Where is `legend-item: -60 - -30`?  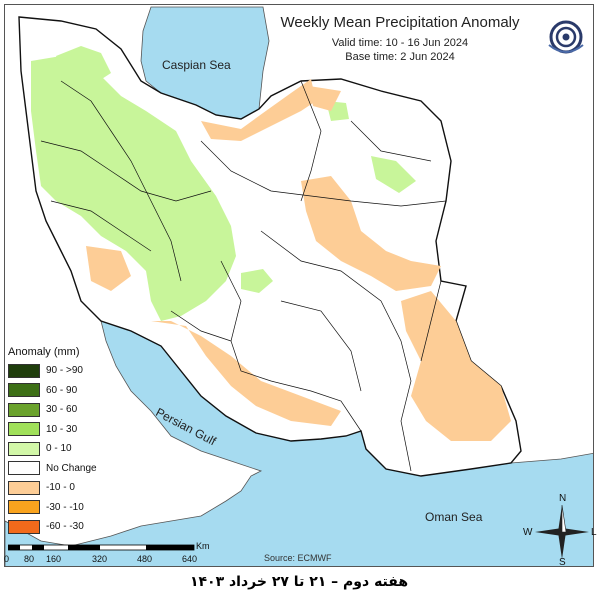
legend-item: -60 - -30 is located at coordinates (63, 527).